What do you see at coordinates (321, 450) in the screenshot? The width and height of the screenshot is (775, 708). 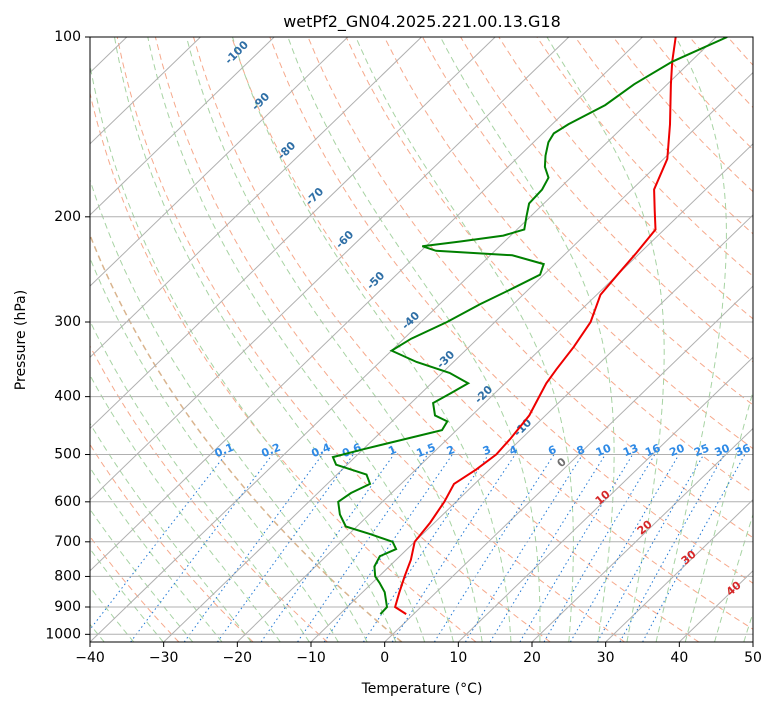 I see `mixing-ratio-label: 0.4` at bounding box center [321, 450].